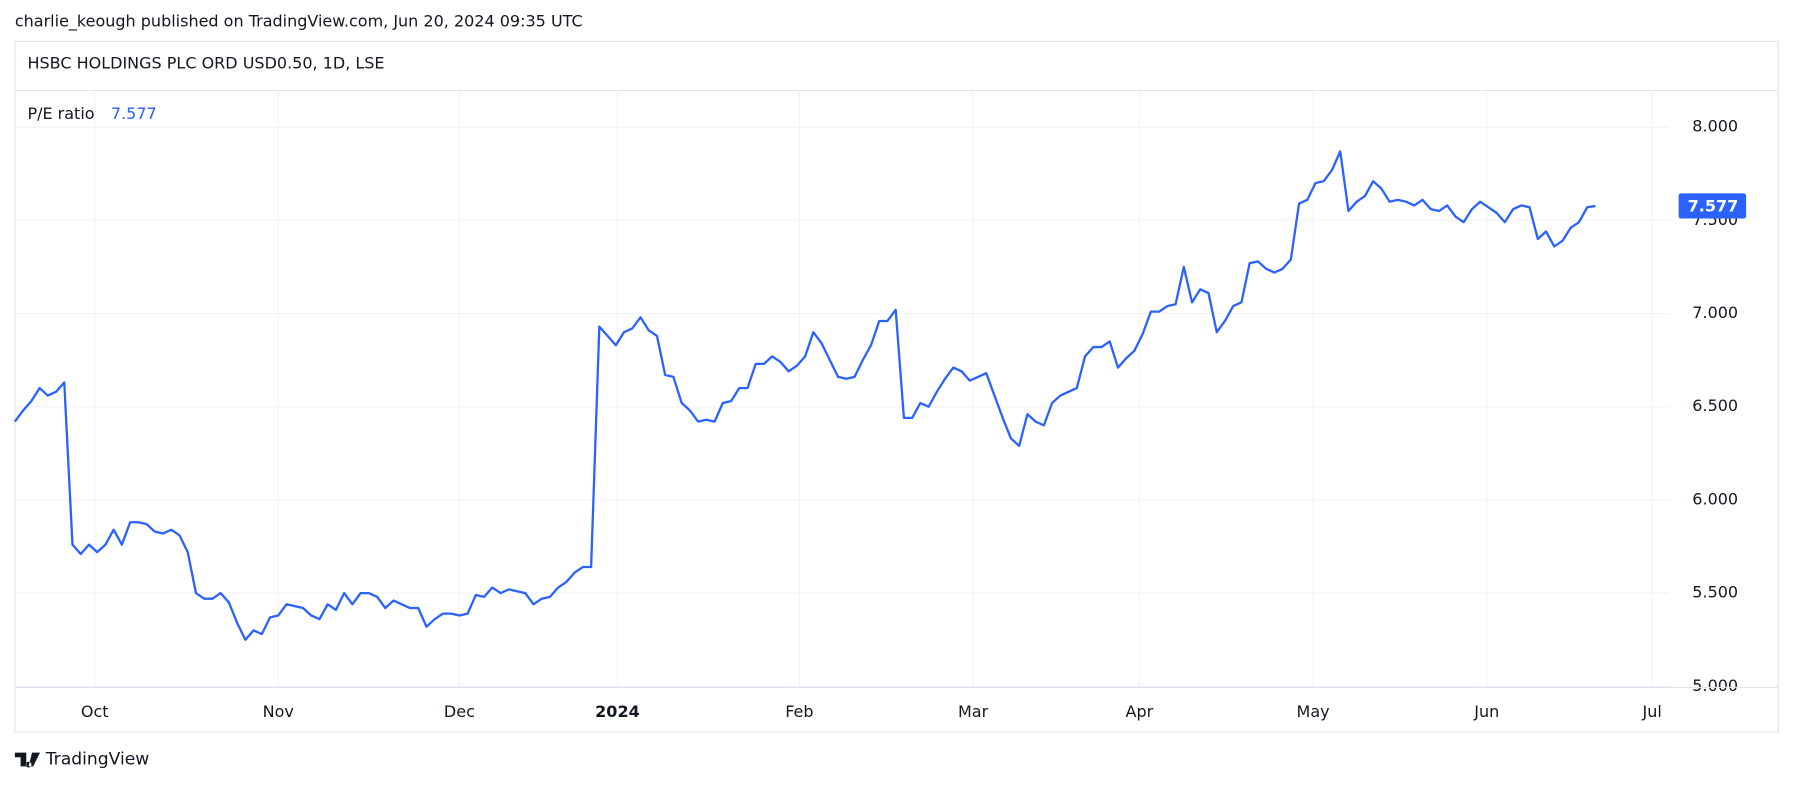  I want to click on x-tick-label: Mar, so click(973, 711).